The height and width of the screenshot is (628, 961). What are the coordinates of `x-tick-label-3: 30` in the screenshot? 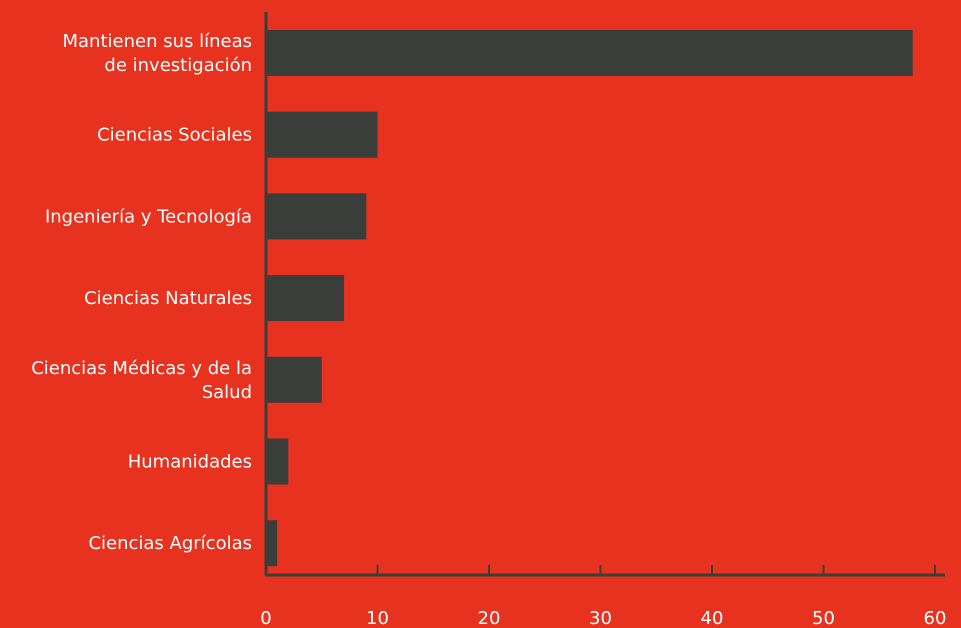 It's located at (600, 618).